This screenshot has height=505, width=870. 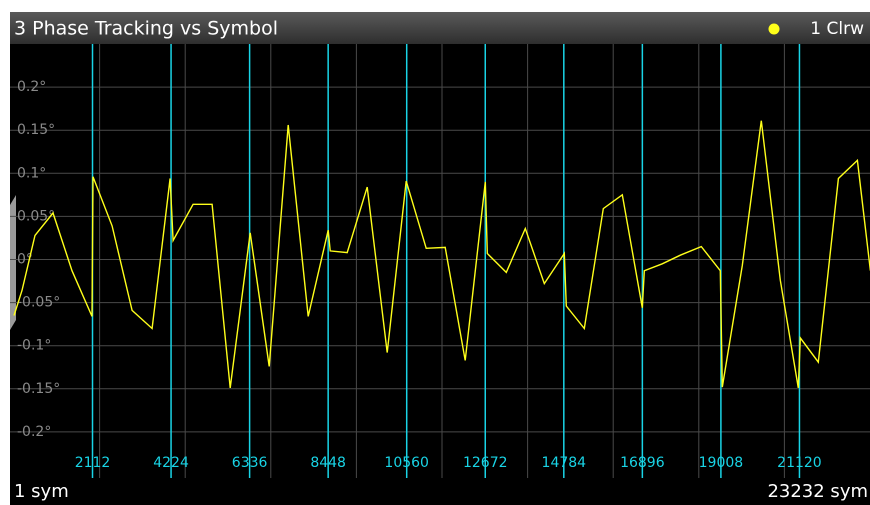 I want to click on title-bar, so click(x=440, y=28).